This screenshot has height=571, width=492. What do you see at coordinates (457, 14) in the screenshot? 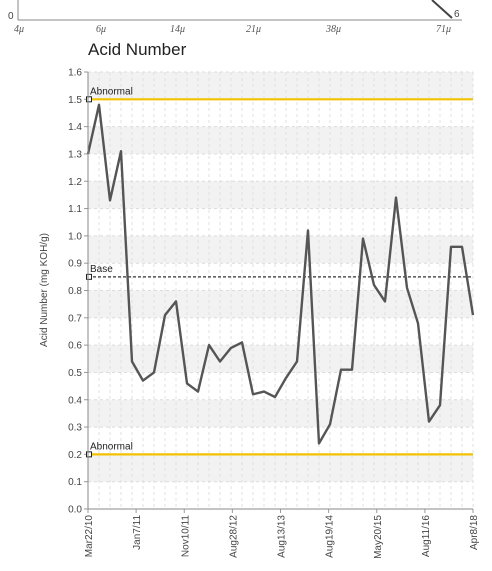
I see `top-strip-corner-value: 6` at bounding box center [457, 14].